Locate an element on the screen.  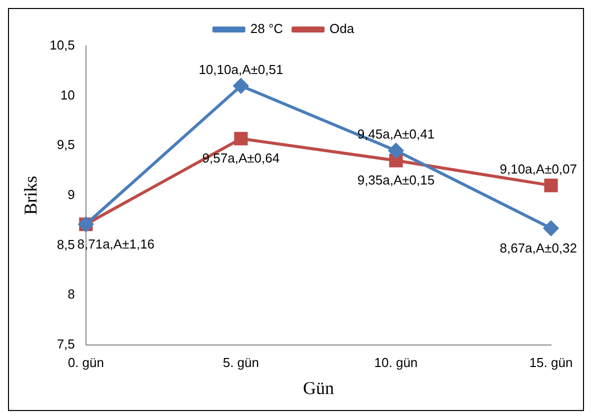
y-axis-title: Briks is located at coordinates (30, 195).